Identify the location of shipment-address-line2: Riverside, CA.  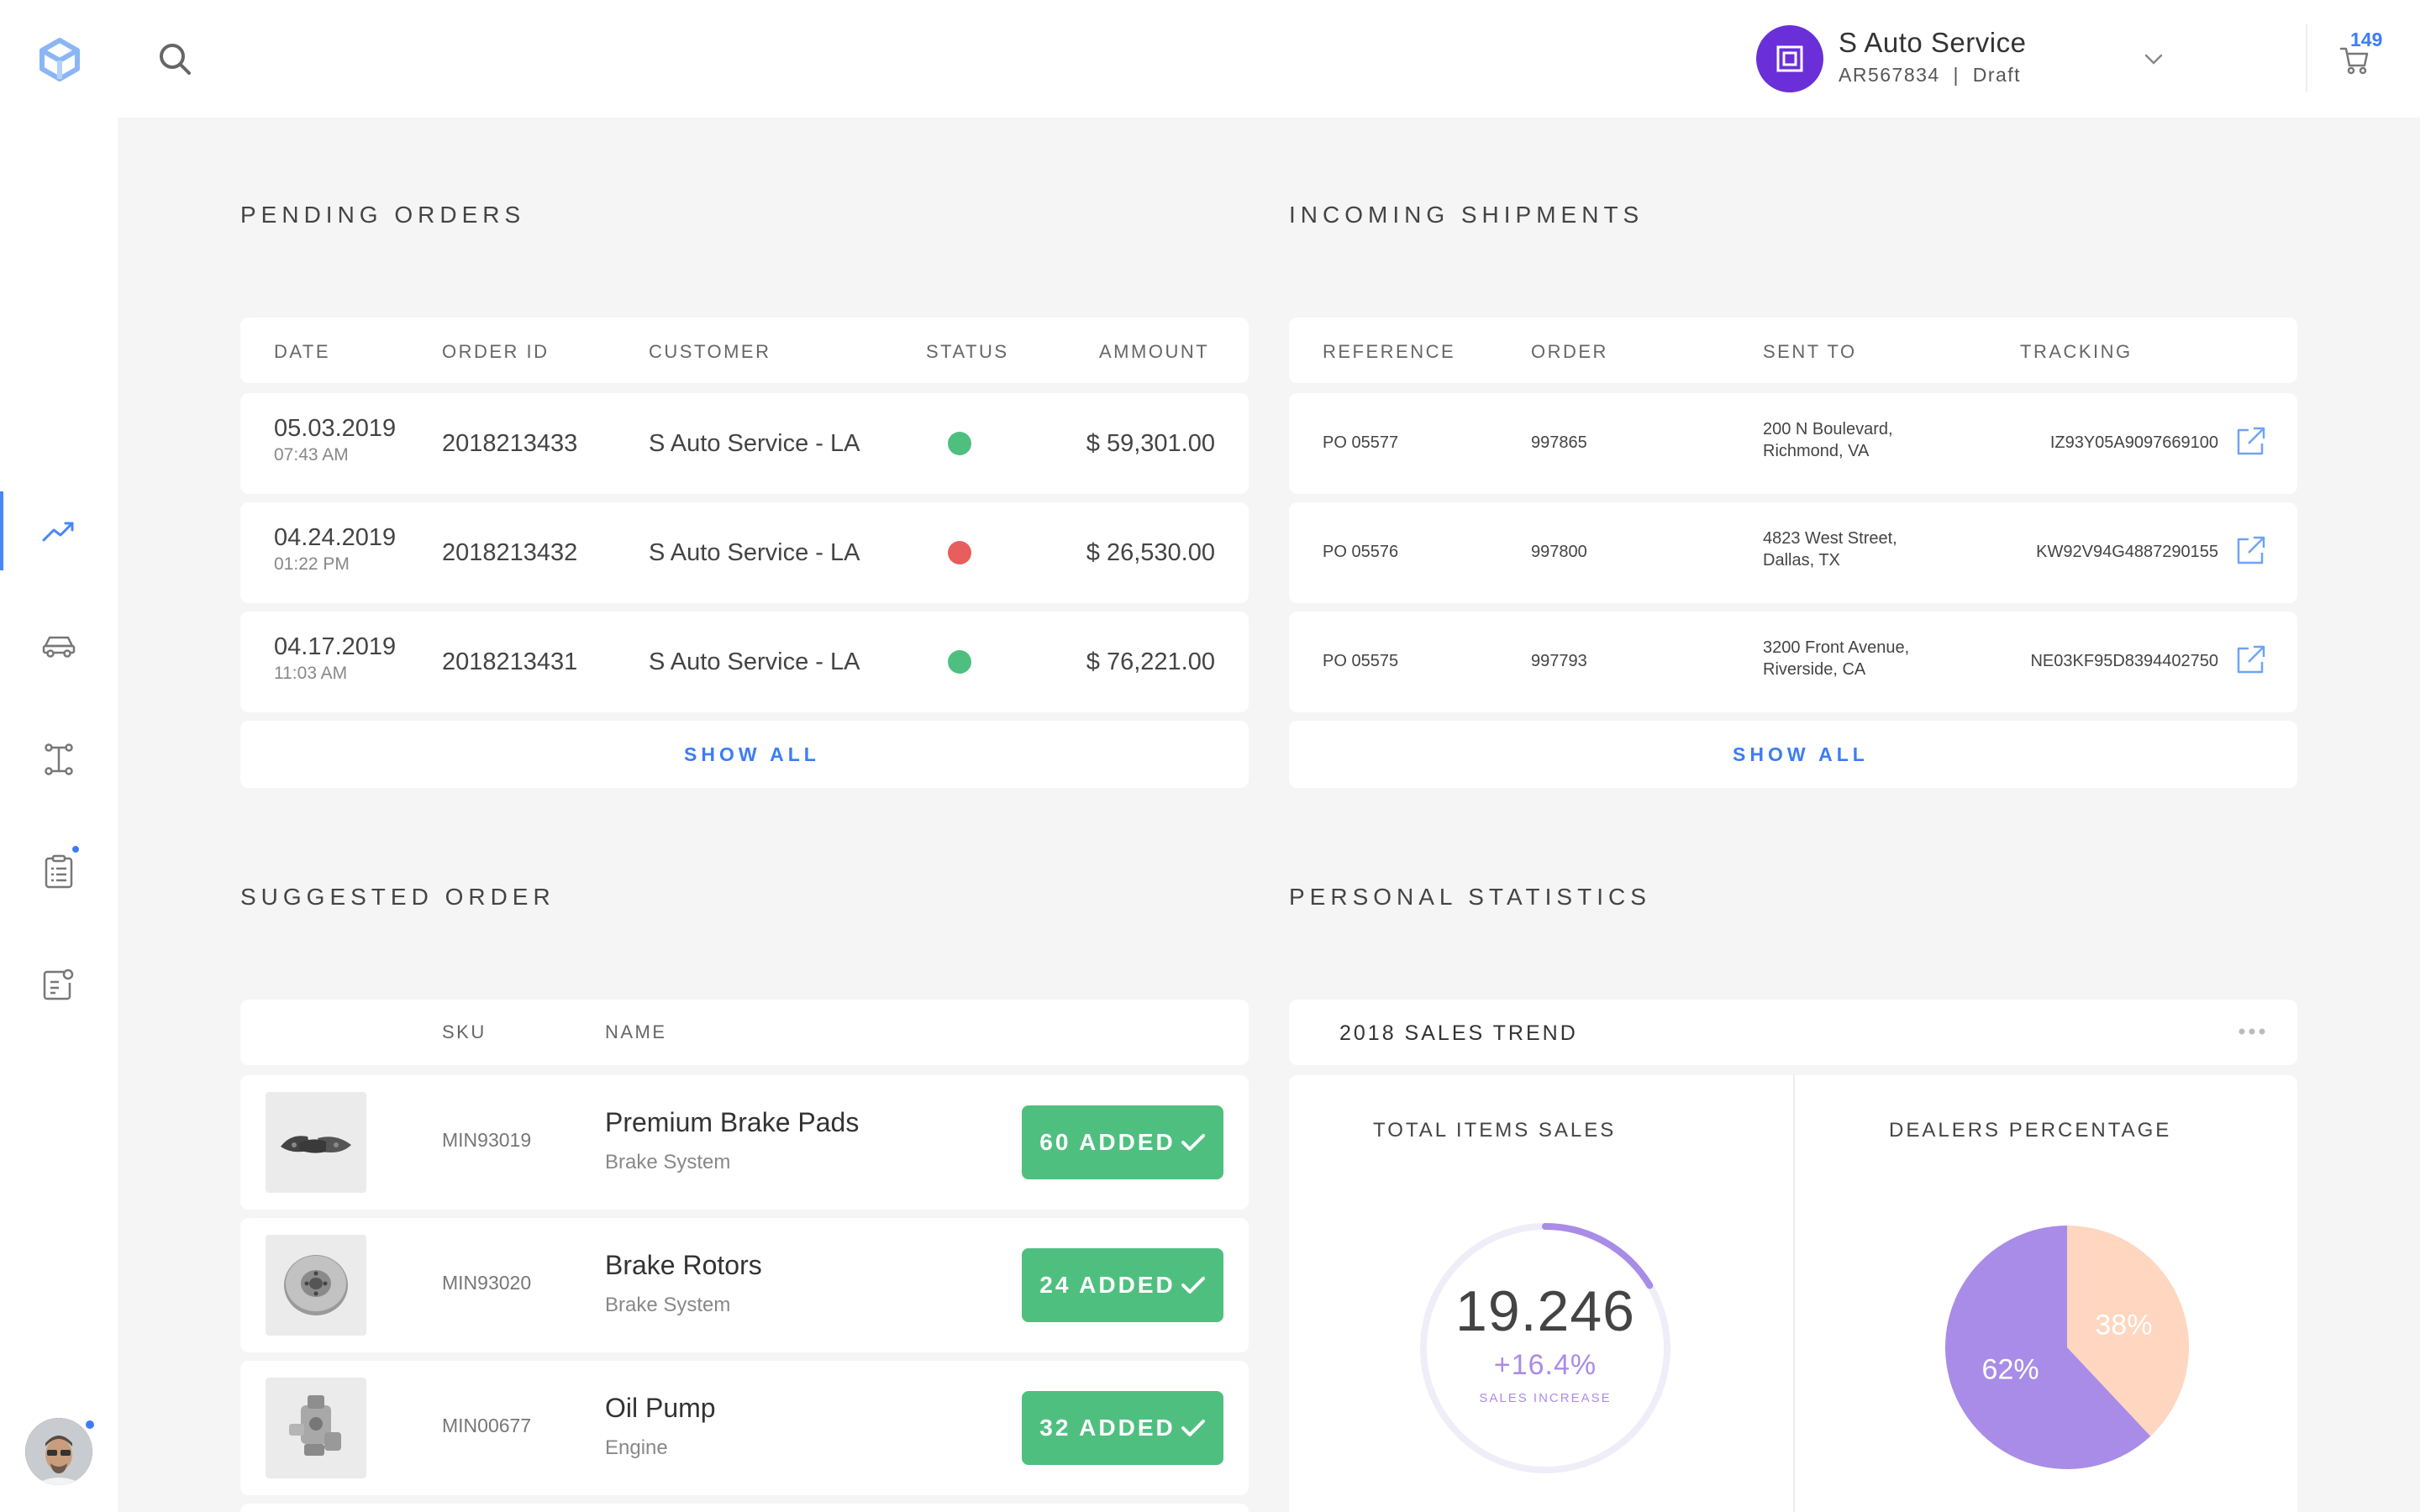
(1814, 669).